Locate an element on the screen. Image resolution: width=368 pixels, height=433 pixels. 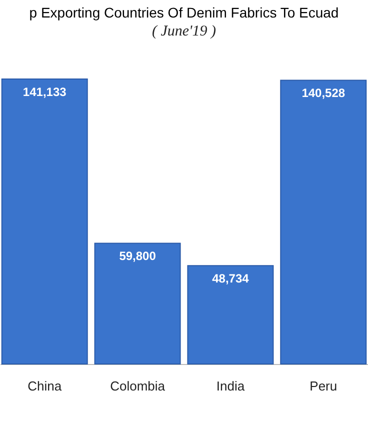
chart-title: p Exporting Countries Of Denim Fabrics To Ecuad is located at coordinates (184, 12).